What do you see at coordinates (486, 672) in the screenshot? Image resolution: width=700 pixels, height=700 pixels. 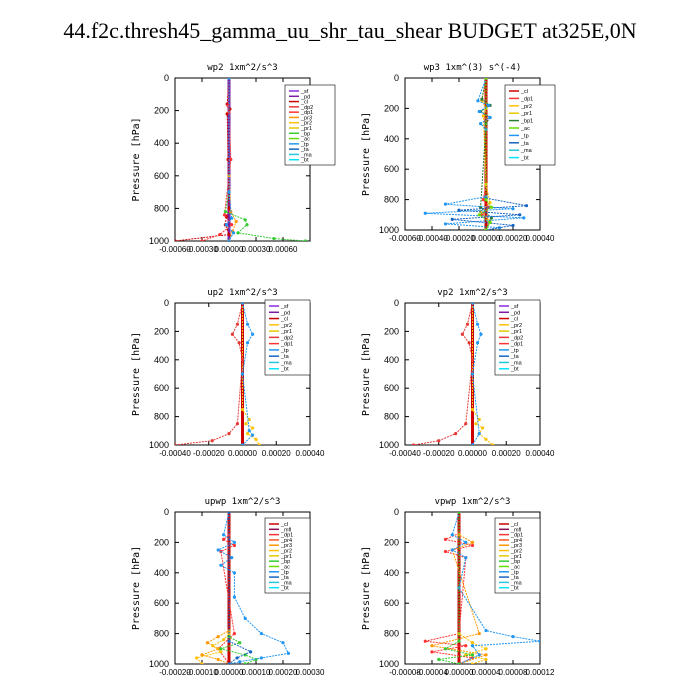 I see `x-tick-label: 0.00004` at bounding box center [486, 672].